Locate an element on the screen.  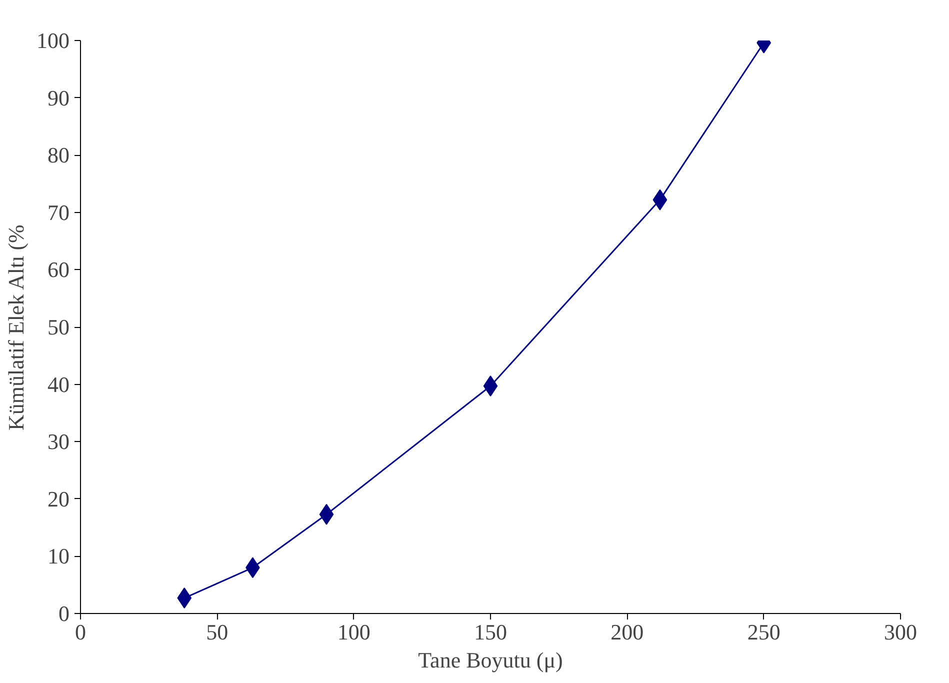
x-tick-label: 100 is located at coordinates (353, 632).